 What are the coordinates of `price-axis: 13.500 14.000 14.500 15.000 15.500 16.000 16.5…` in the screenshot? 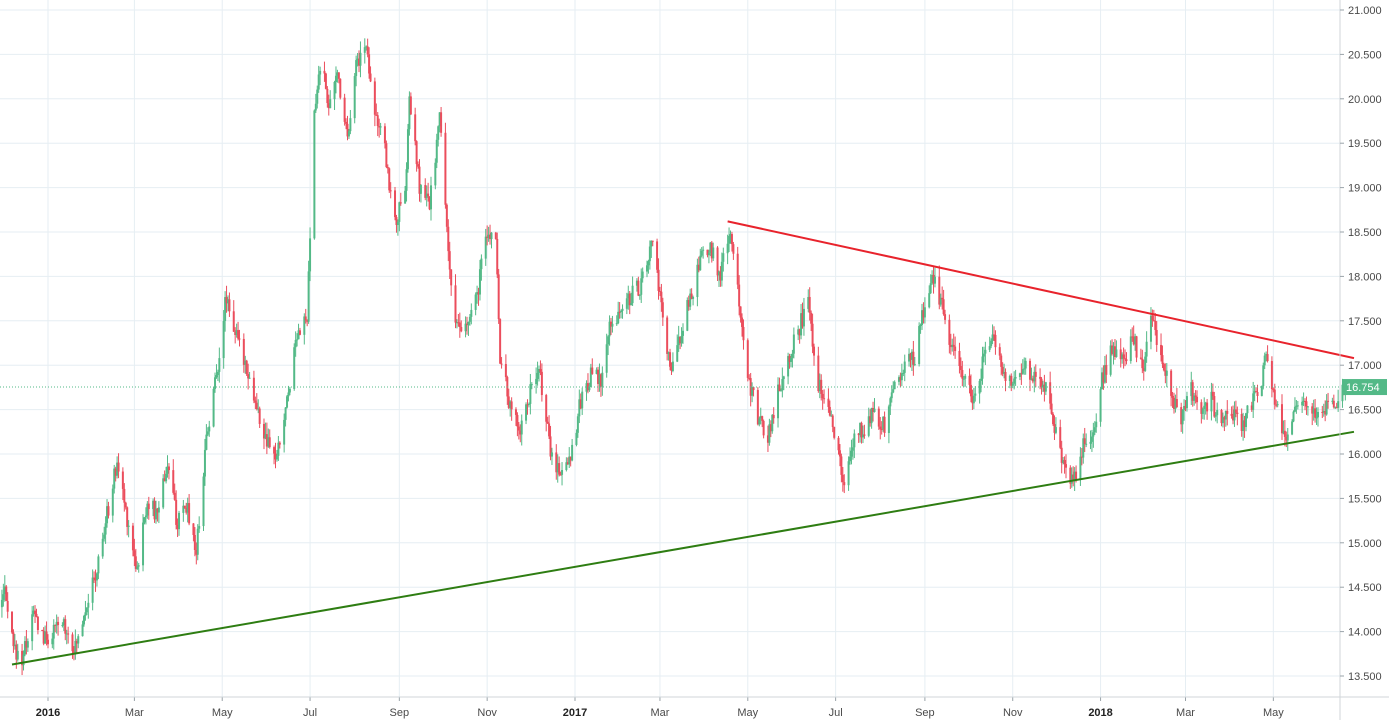 It's located at (1361, 344).